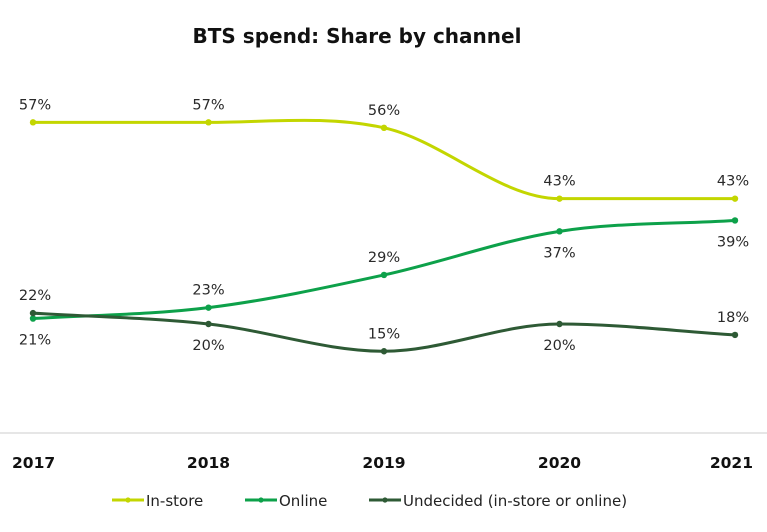 This screenshot has height=532, width=767. What do you see at coordinates (559, 463) in the screenshot?
I see `x-tick-label: 2020` at bounding box center [559, 463].